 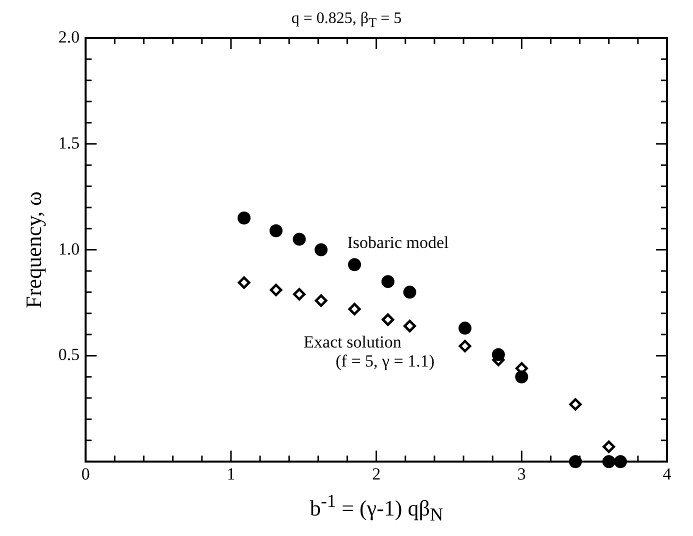 What do you see at coordinates (346, 20) in the screenshot?
I see `chart-title: q = 0.825, β$_{T}$ = 5` at bounding box center [346, 20].